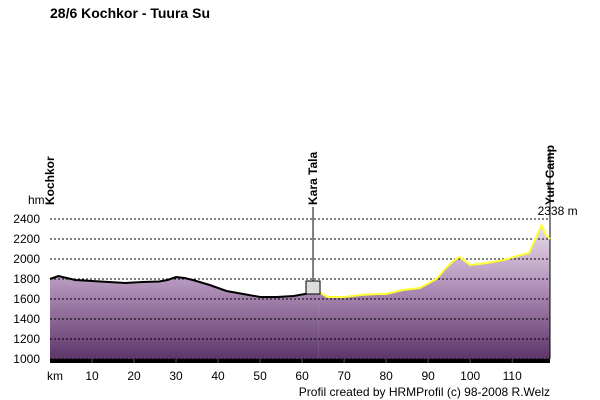 The image size is (600, 400). I want to click on x-tick-label: 10, so click(92, 376).